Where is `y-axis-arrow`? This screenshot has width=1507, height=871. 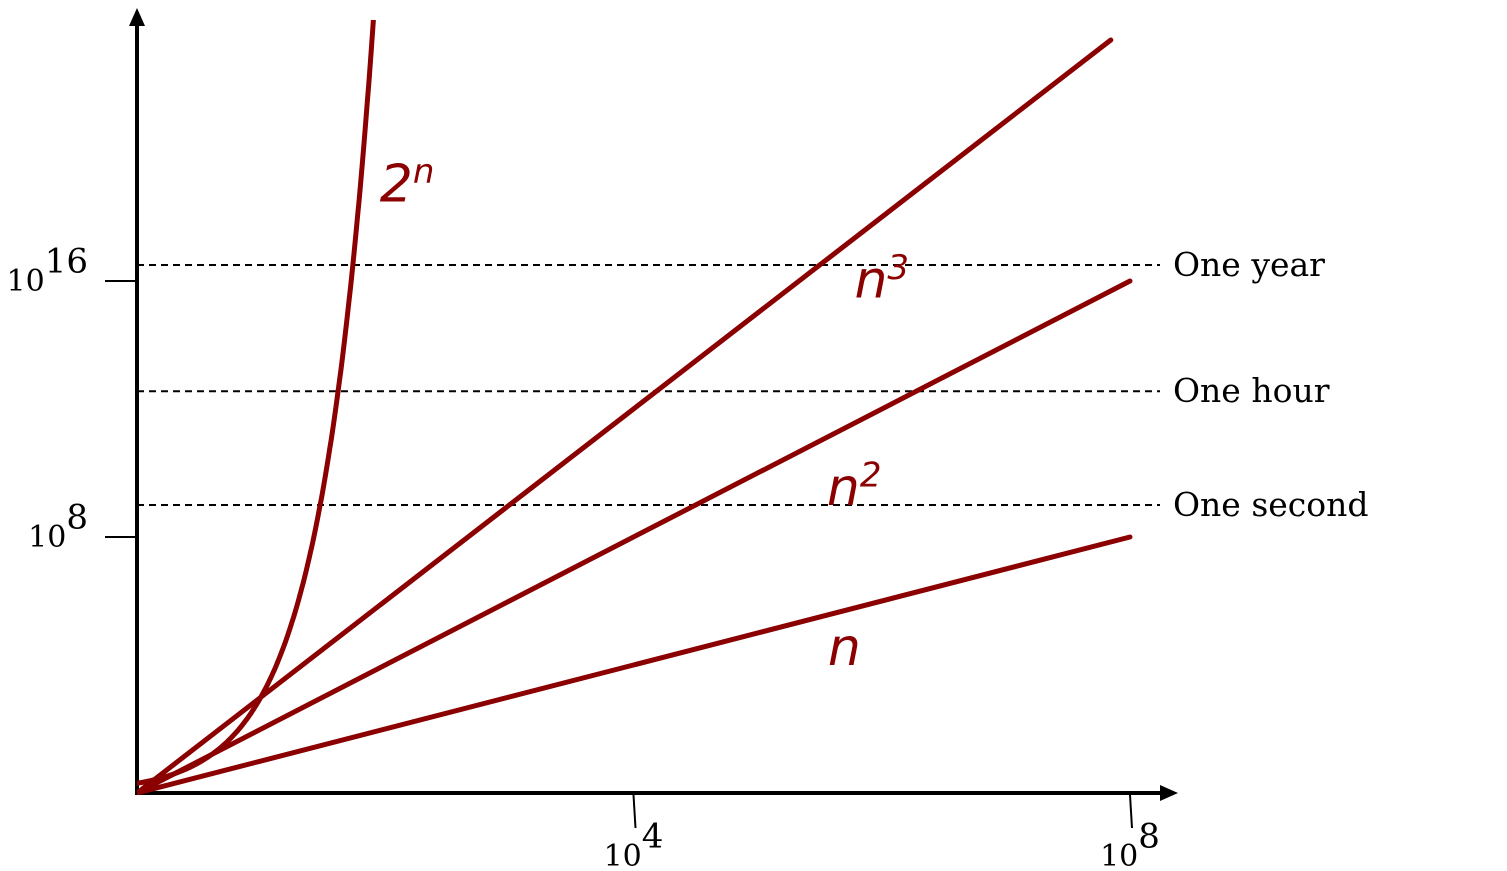
y-axis-arrow is located at coordinates (137, 17).